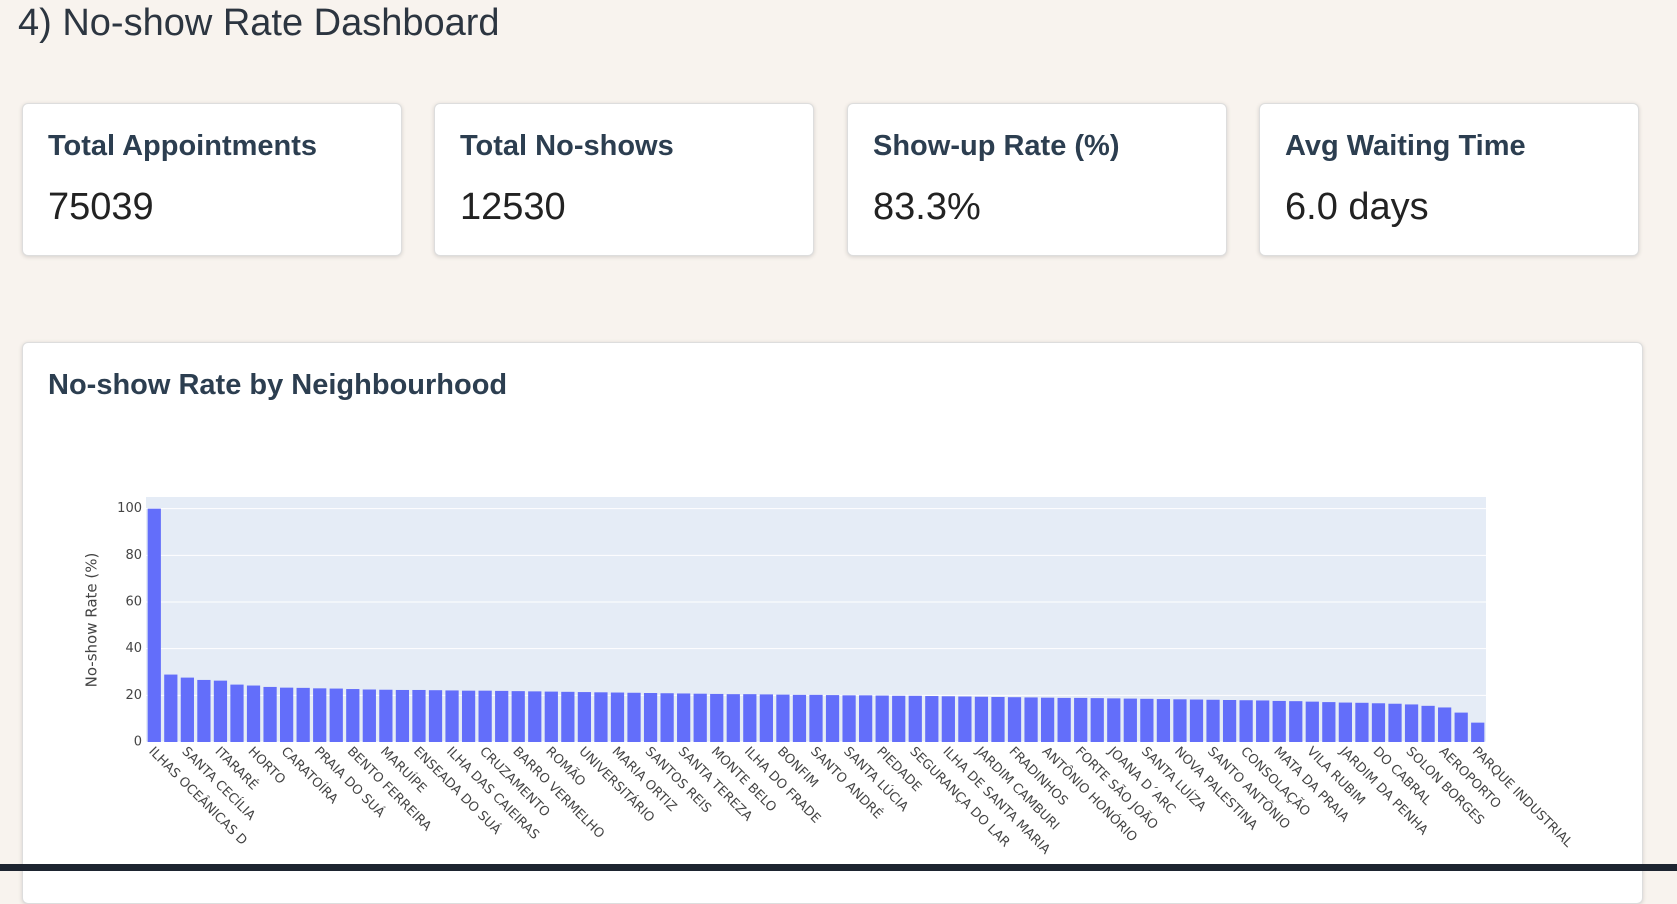 This screenshot has height=904, width=1677. I want to click on page-title: 4) No-show Rate Dashboard, so click(259, 23).